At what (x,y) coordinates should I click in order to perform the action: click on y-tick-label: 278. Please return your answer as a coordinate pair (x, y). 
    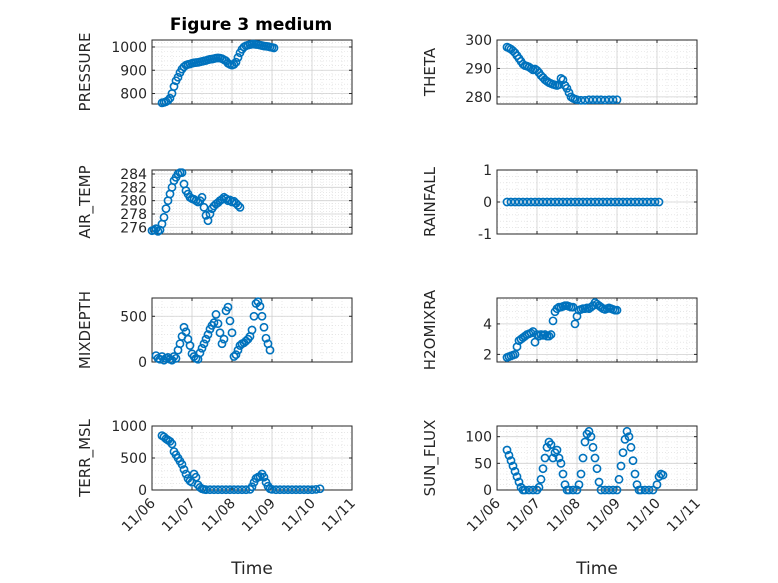
    Looking at the image, I should click on (133, 215).